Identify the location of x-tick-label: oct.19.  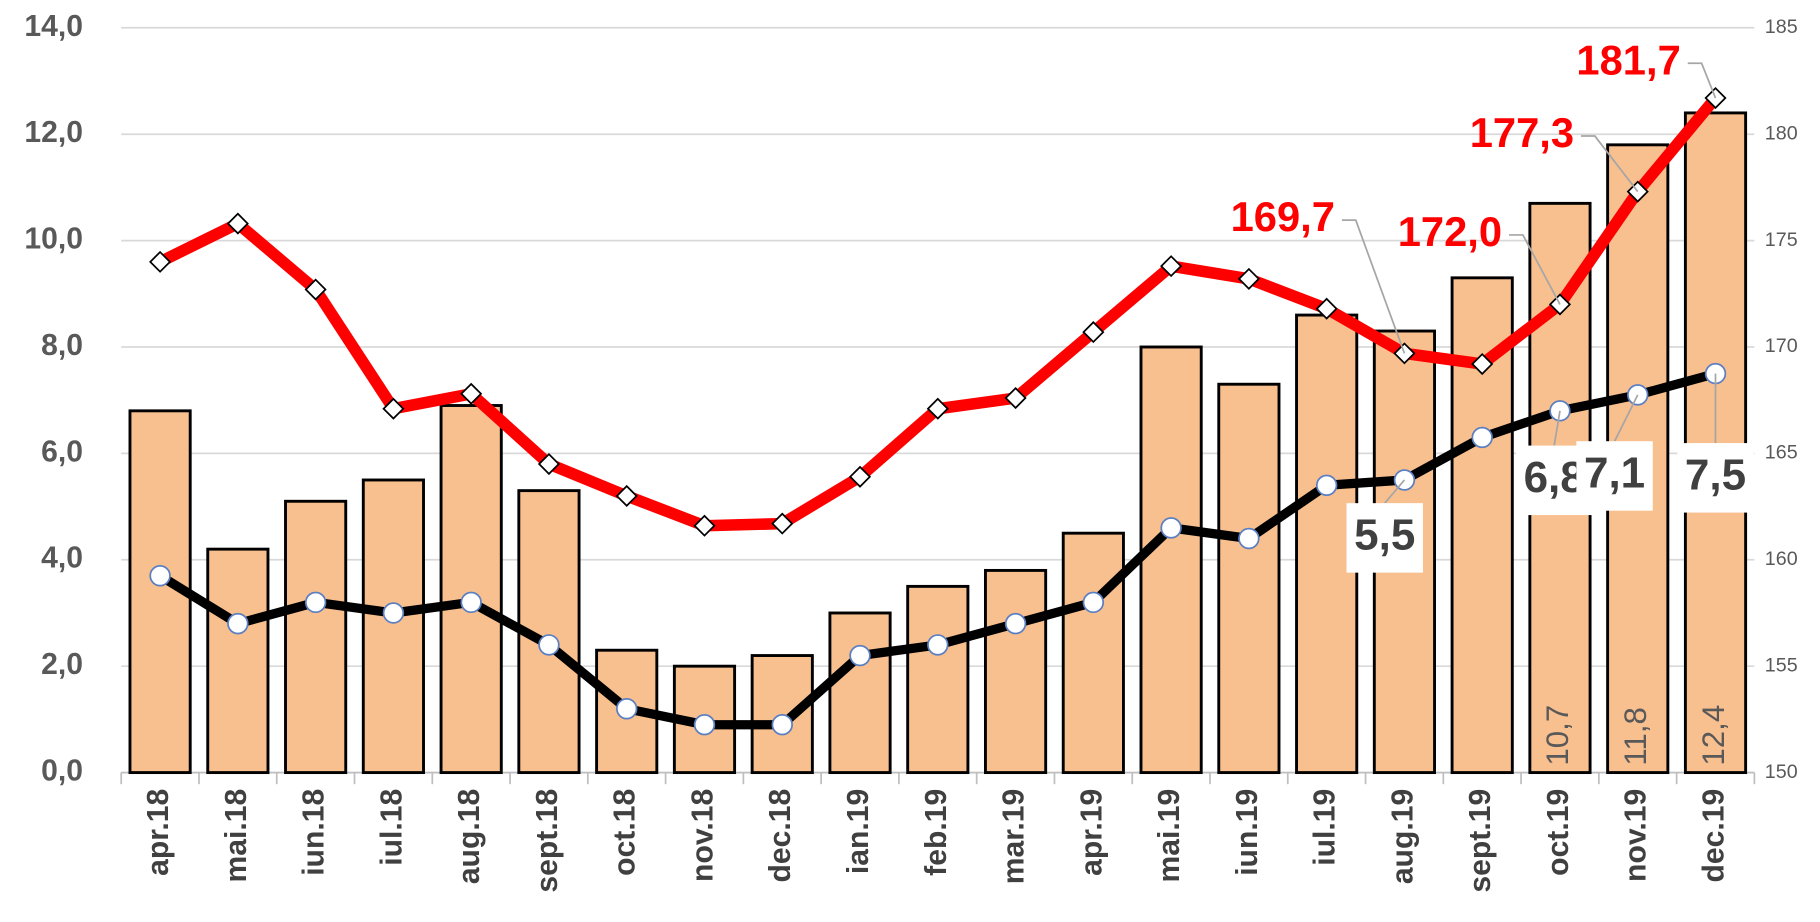
(1558, 832).